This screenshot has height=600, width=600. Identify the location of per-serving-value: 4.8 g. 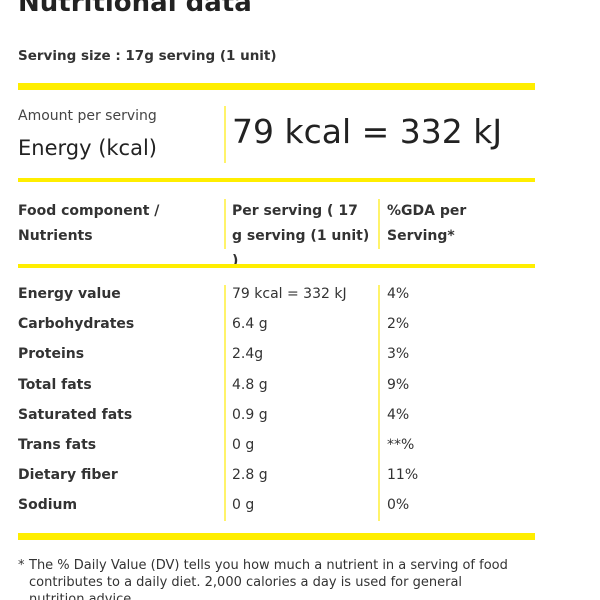
(250, 384).